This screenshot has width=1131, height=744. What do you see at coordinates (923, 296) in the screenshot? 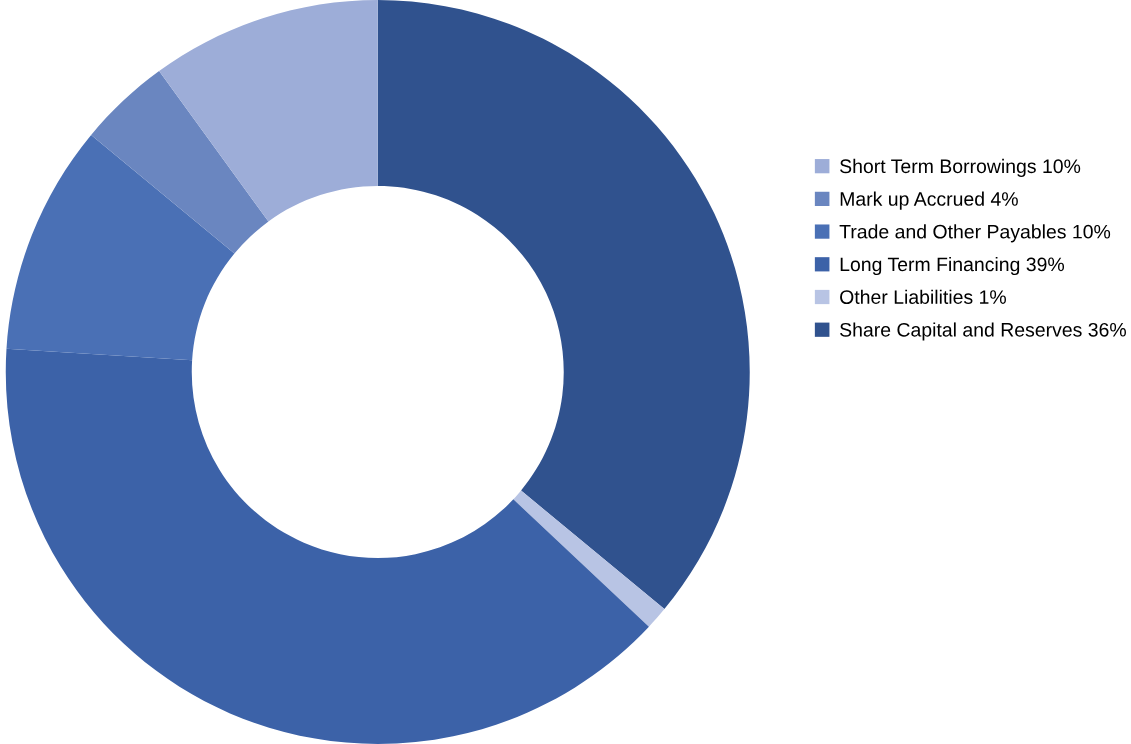
I see `legend-label: Other Liabilities 1%` at bounding box center [923, 296].